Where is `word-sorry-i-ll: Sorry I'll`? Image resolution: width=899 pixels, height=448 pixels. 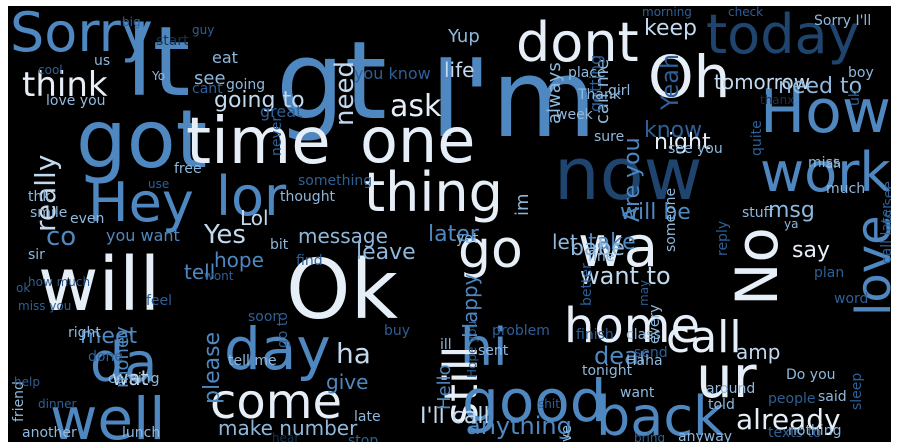 word-sorry-i-ll: Sorry I'll is located at coordinates (843, 21).